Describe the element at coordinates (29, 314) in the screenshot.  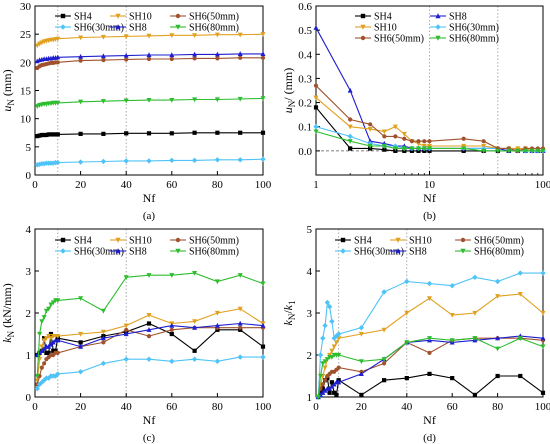
I see `y-tick-label: 2` at that location.